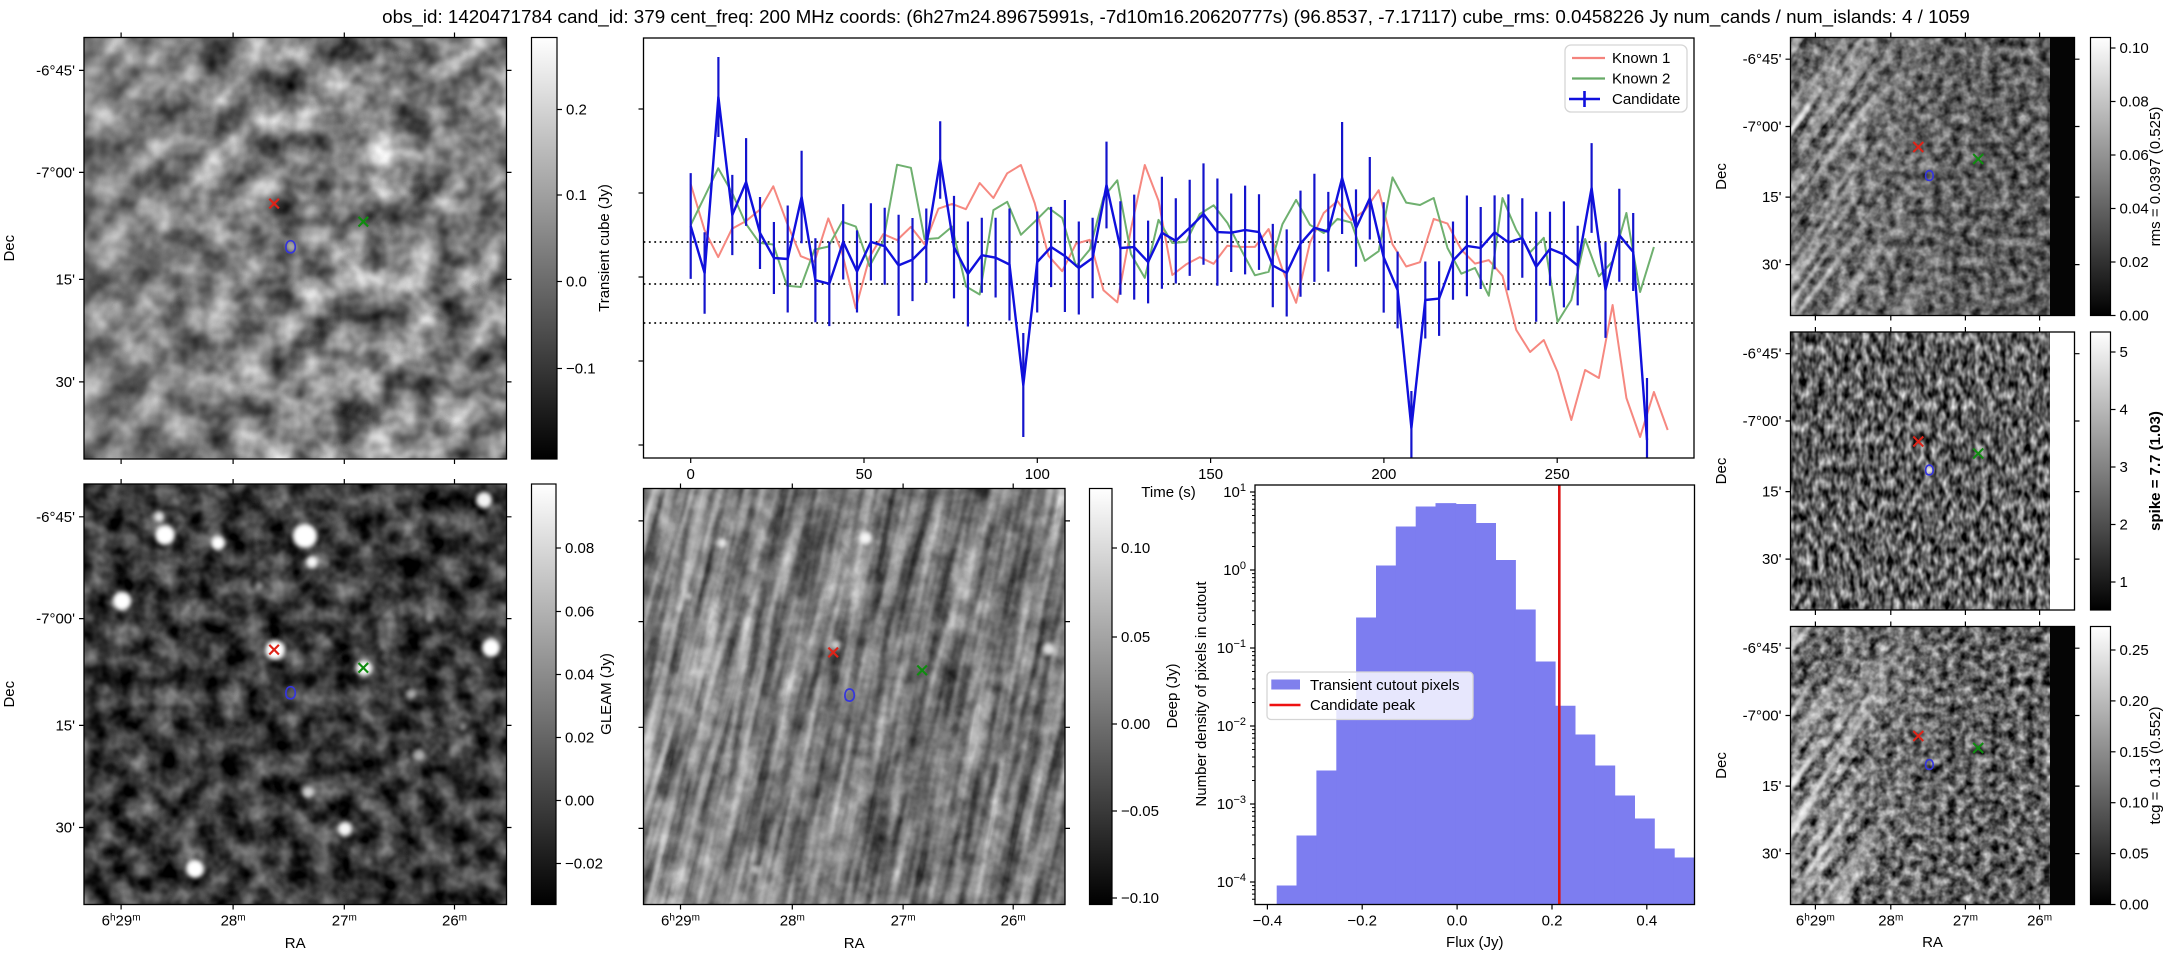  Describe the element at coordinates (1140, 898) in the screenshot. I see `svg-text: −0.10` at that location.